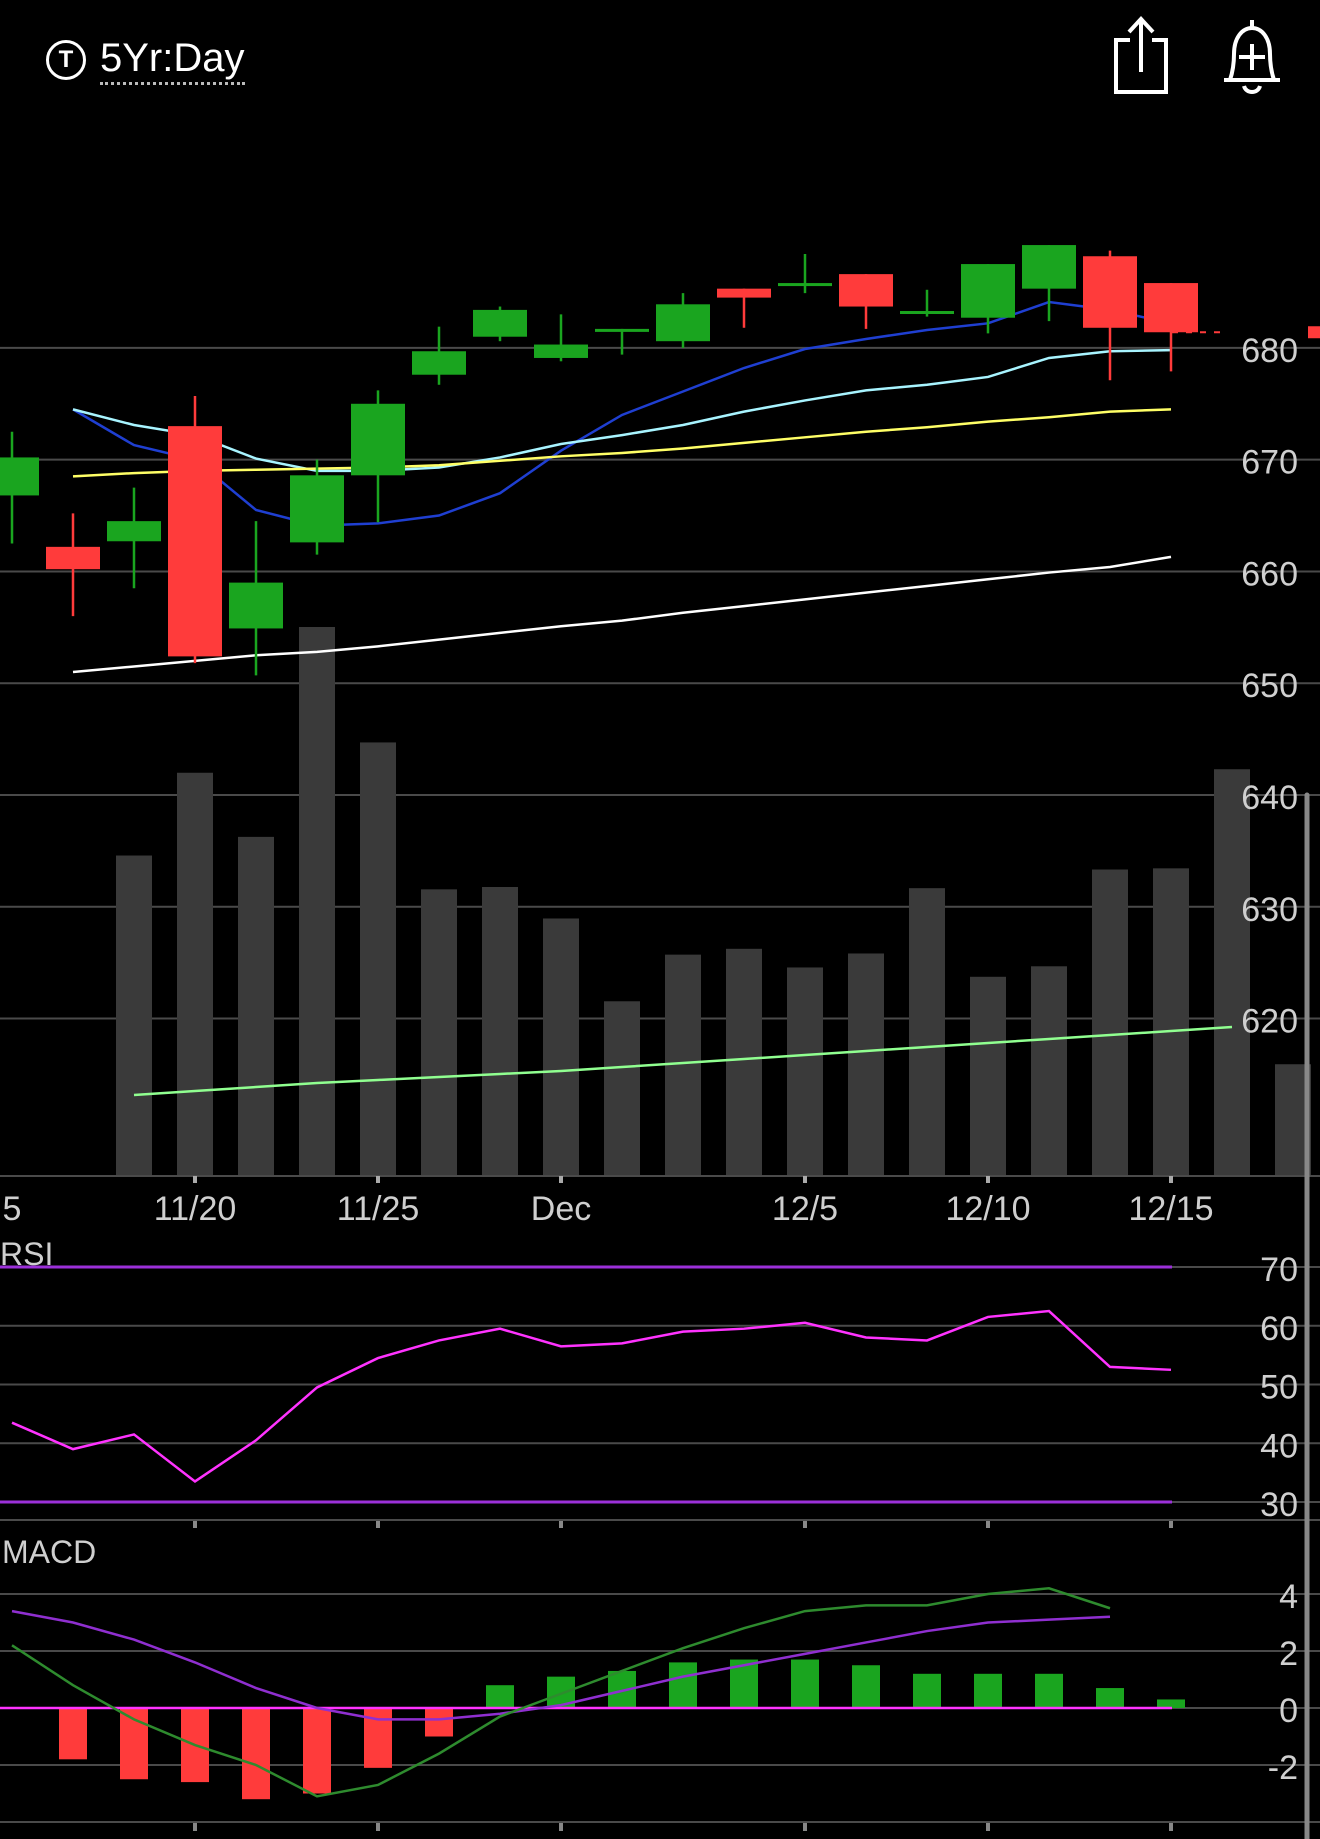 Image resolution: width=1320 pixels, height=1839 pixels. What do you see at coordinates (172, 60) in the screenshot?
I see `range-label: 5Yr:Day` at bounding box center [172, 60].